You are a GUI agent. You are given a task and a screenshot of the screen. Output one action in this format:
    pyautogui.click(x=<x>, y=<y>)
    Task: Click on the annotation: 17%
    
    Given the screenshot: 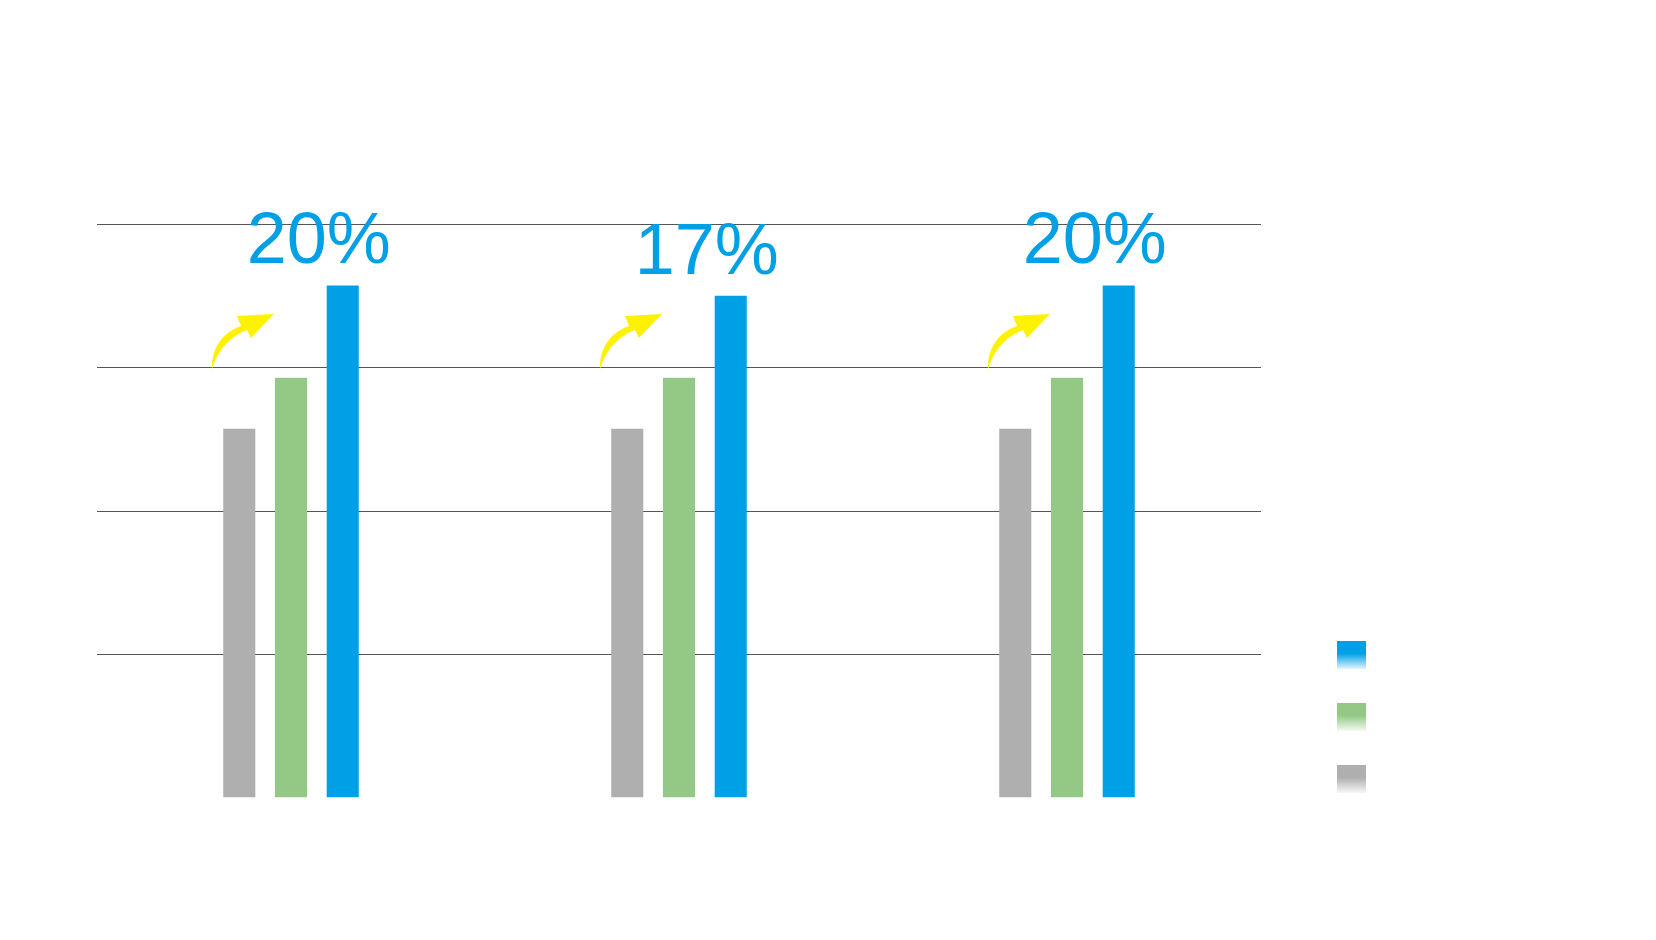 What is the action you would take?
    pyautogui.click(x=706, y=248)
    